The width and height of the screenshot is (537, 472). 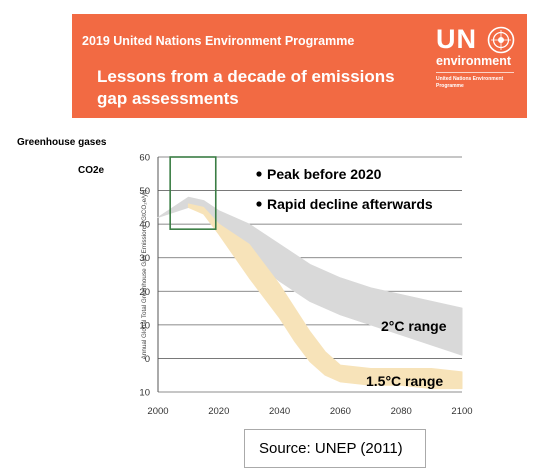 I want to click on label-1-5c-range: 1.5°C range, so click(x=404, y=381).